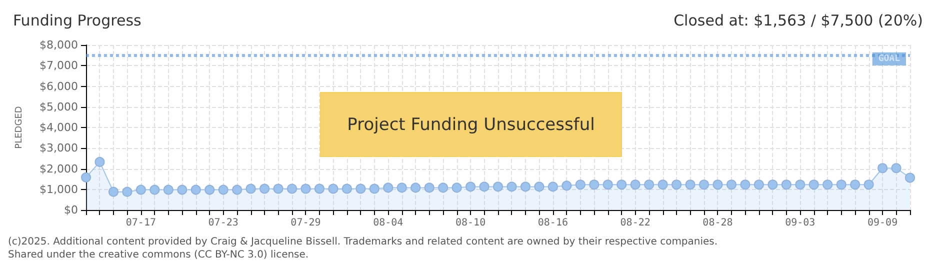 Image resolution: width=940 pixels, height=270 pixels. What do you see at coordinates (141, 223) in the screenshot?
I see `x-tick-label: 07-17` at bounding box center [141, 223].